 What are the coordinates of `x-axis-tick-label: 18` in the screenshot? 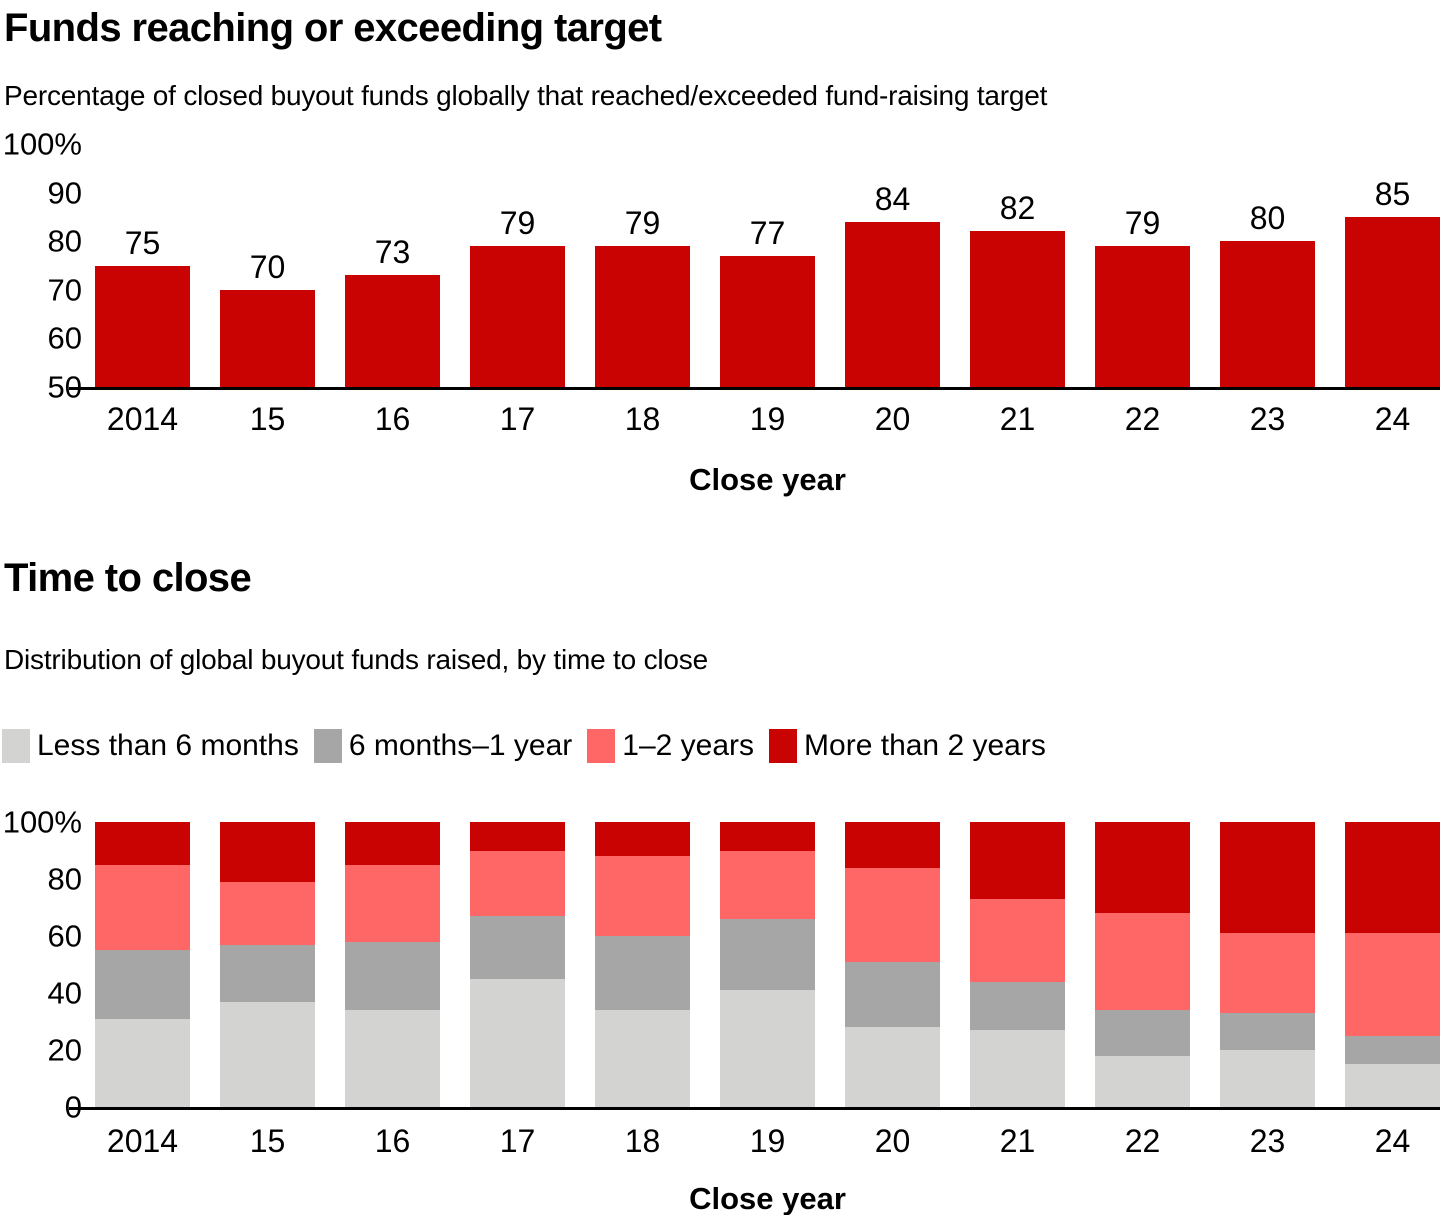 It's located at (642, 1141).